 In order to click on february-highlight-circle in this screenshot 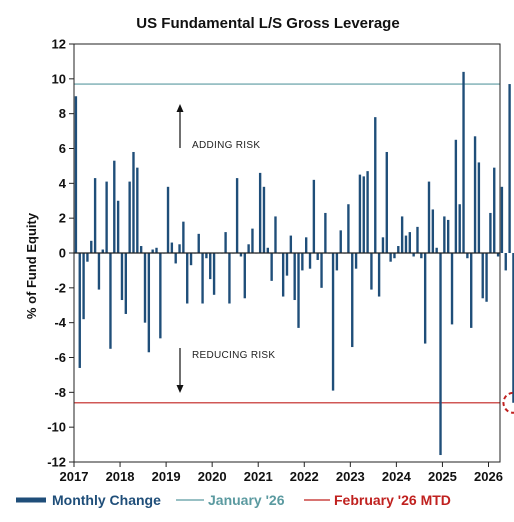, I will do `click(508, 402)`.